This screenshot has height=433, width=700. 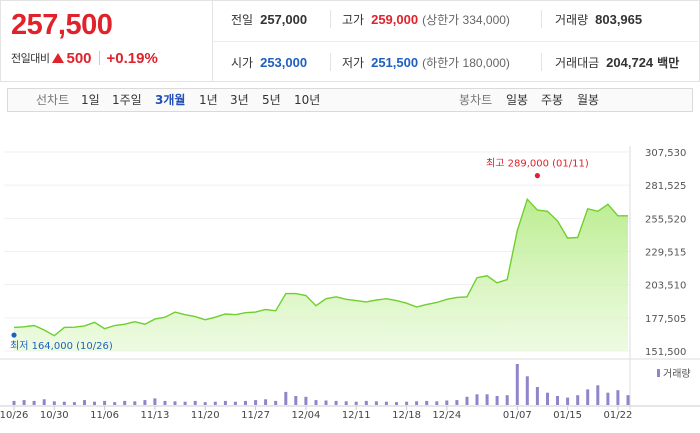 What do you see at coordinates (658, 373) in the screenshot?
I see `volume-legend-swatch` at bounding box center [658, 373].